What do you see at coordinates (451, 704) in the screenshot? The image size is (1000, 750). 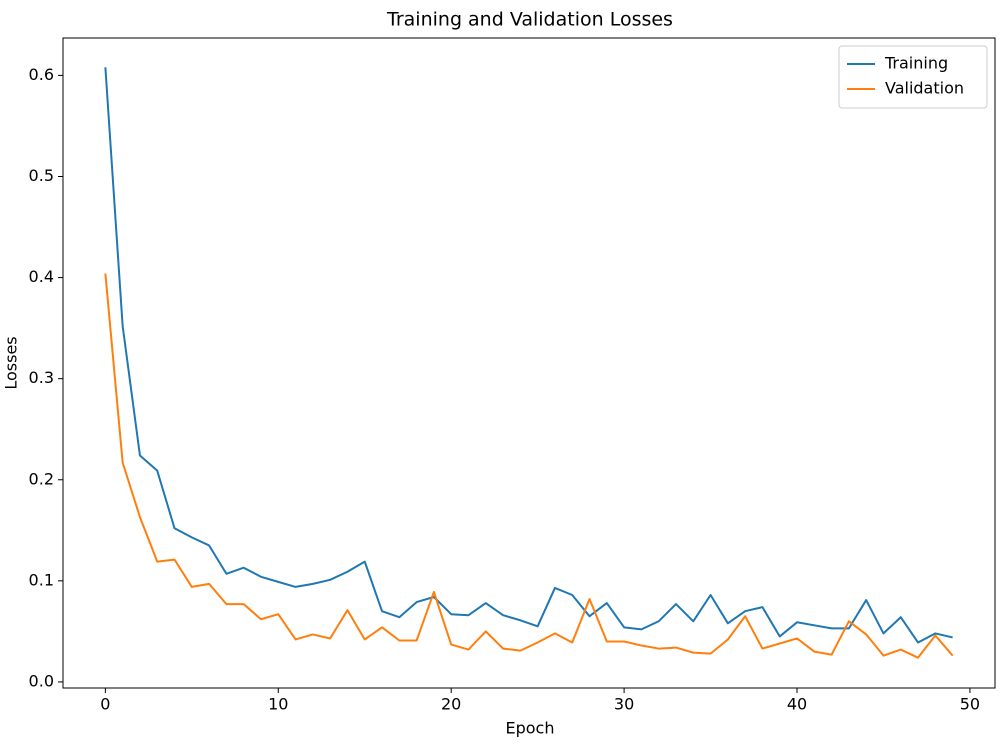 I see `x-tick-label: 20` at bounding box center [451, 704].